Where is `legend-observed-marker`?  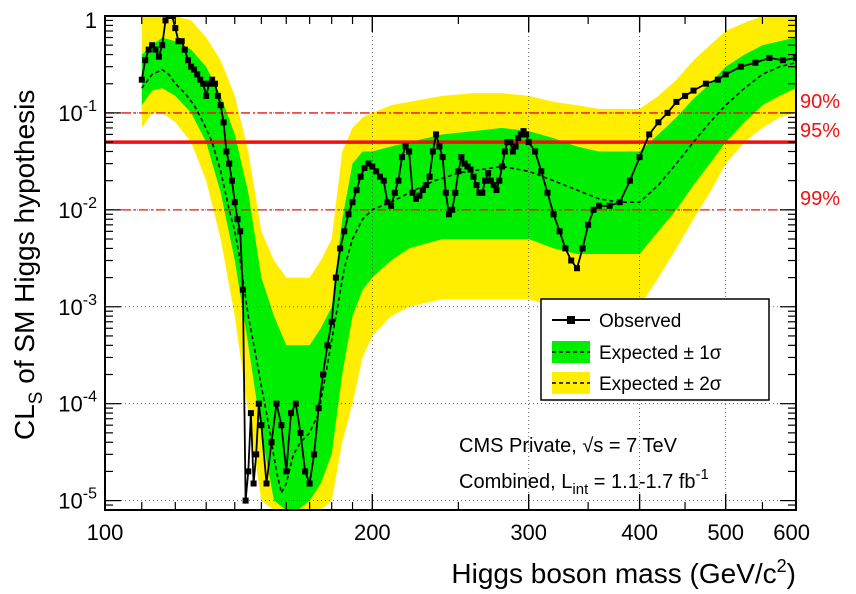 legend-observed-marker is located at coordinates (571, 320).